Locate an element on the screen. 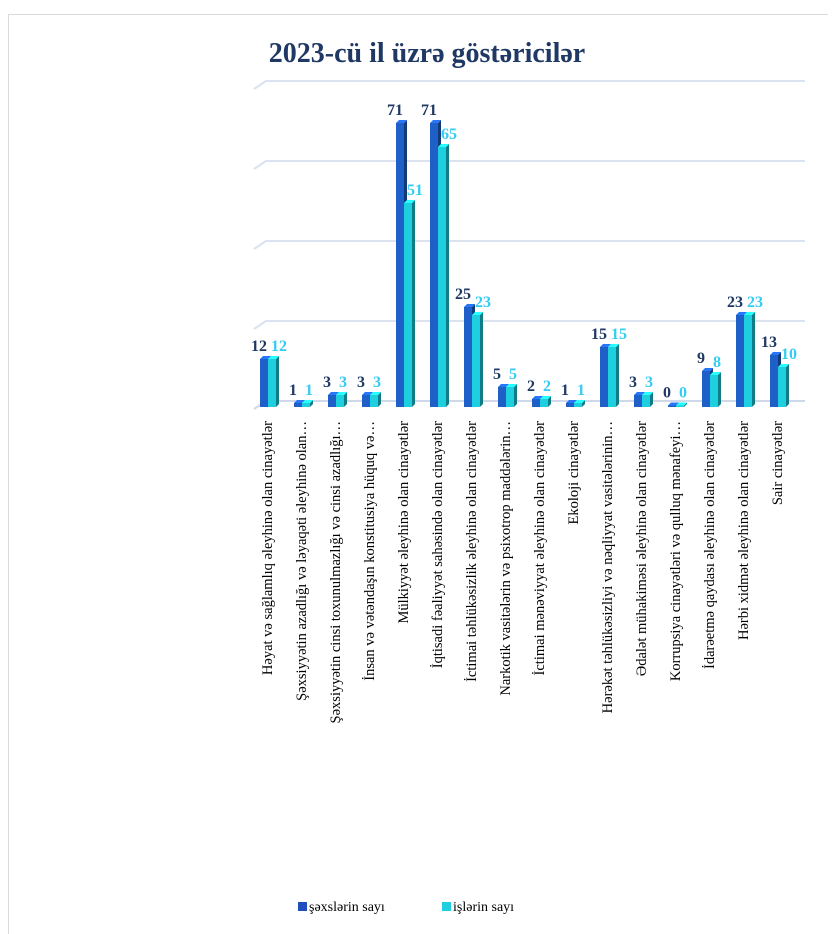  category-label: Ekoloji cinayətlər is located at coordinates (574, 473).